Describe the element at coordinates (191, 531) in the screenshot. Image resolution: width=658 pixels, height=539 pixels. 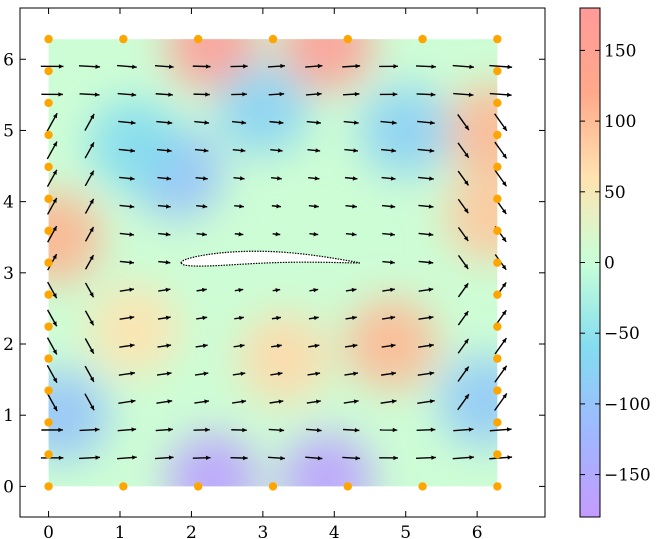
I see `x-tick-label: 2` at that location.